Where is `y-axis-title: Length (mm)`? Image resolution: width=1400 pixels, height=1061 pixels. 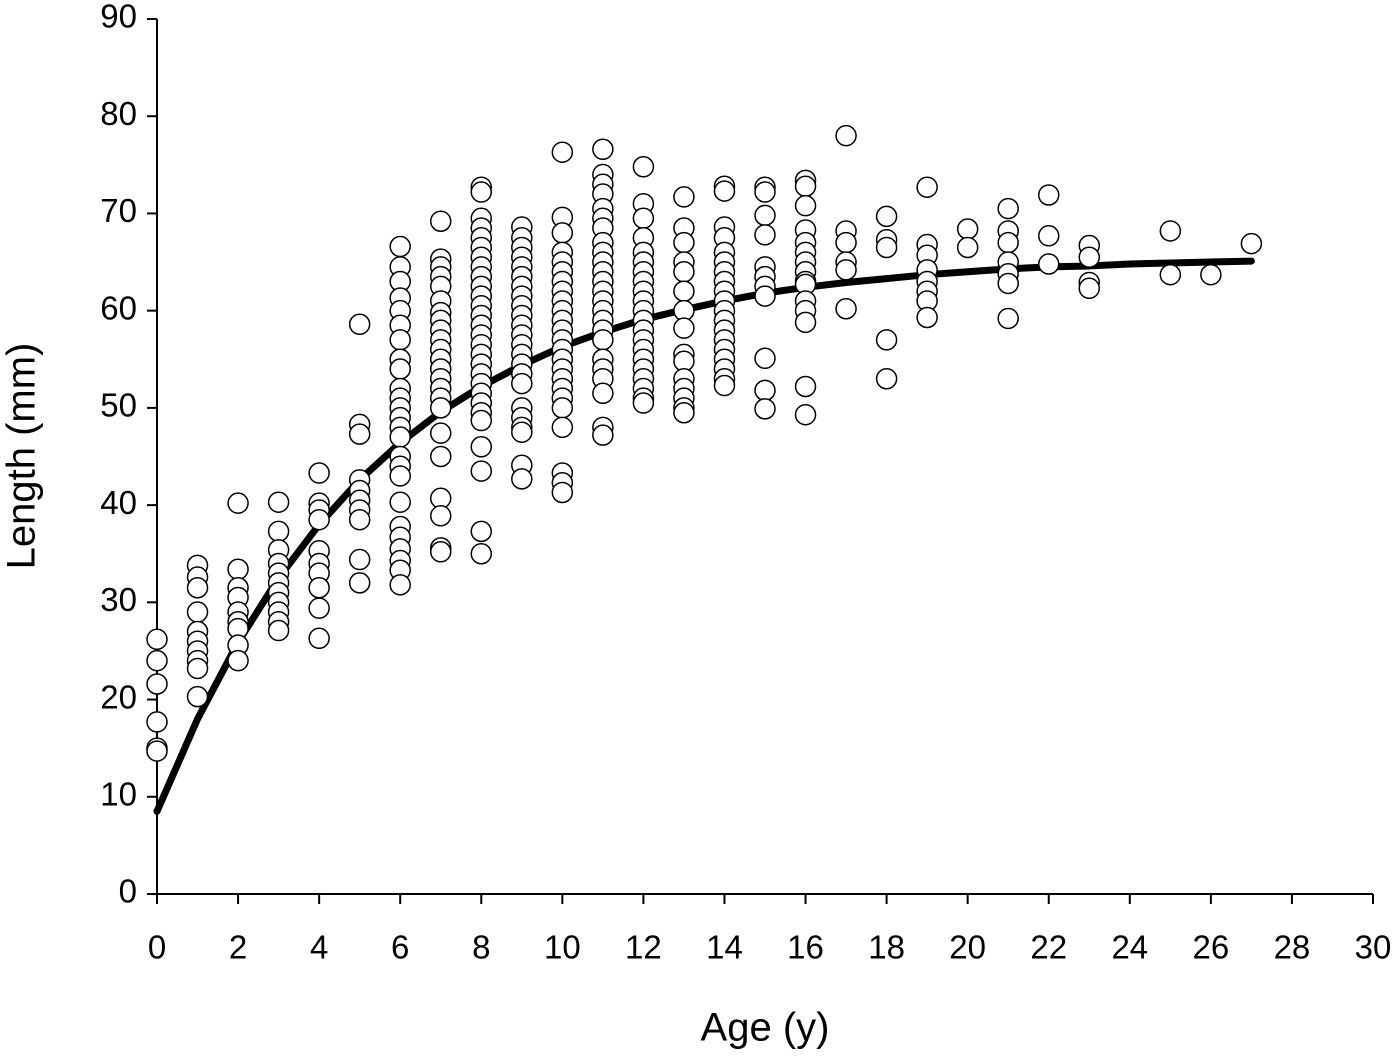
y-axis-title: Length (mm) is located at coordinates (22, 456).